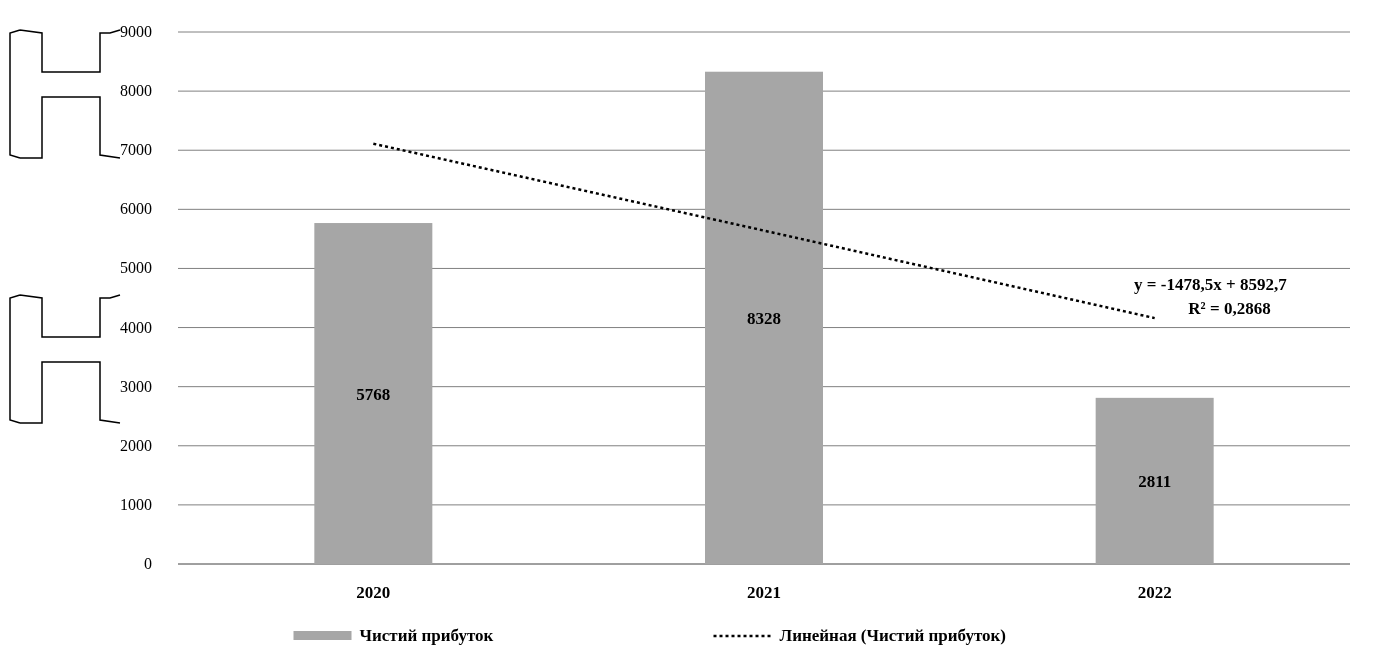 The width and height of the screenshot is (1387, 657). Describe the element at coordinates (136, 504) in the screenshot. I see `y-tick-label: 1000` at that location.